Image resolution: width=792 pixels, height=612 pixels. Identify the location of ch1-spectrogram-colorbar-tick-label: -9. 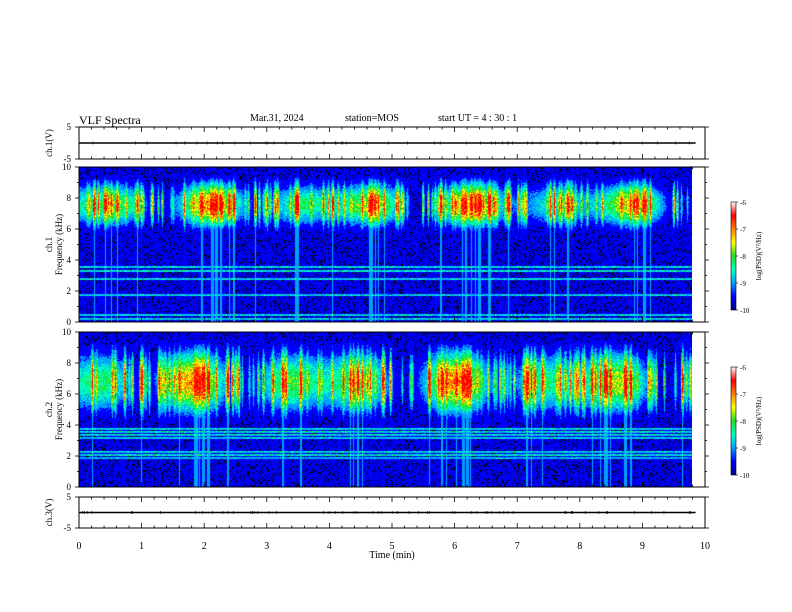
(743, 284).